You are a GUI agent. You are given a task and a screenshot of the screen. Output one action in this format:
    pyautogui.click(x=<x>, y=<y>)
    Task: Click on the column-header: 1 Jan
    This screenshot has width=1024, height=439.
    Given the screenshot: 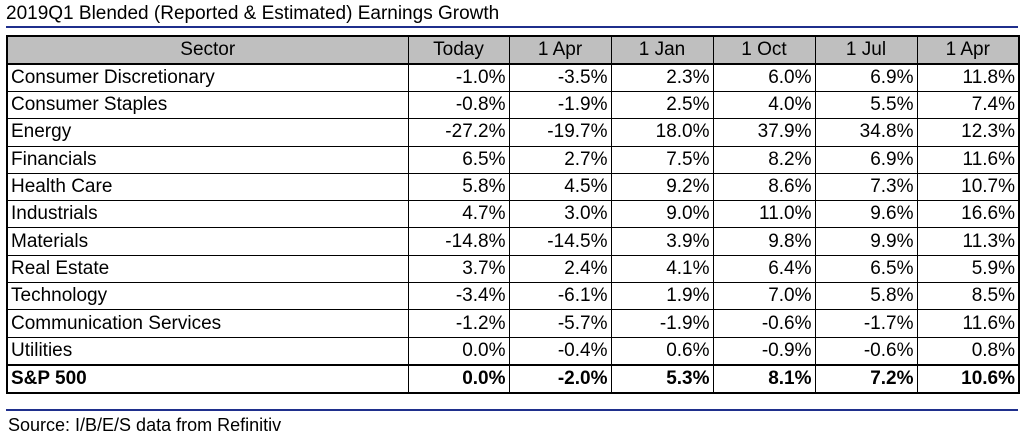 What is the action you would take?
    pyautogui.click(x=662, y=50)
    